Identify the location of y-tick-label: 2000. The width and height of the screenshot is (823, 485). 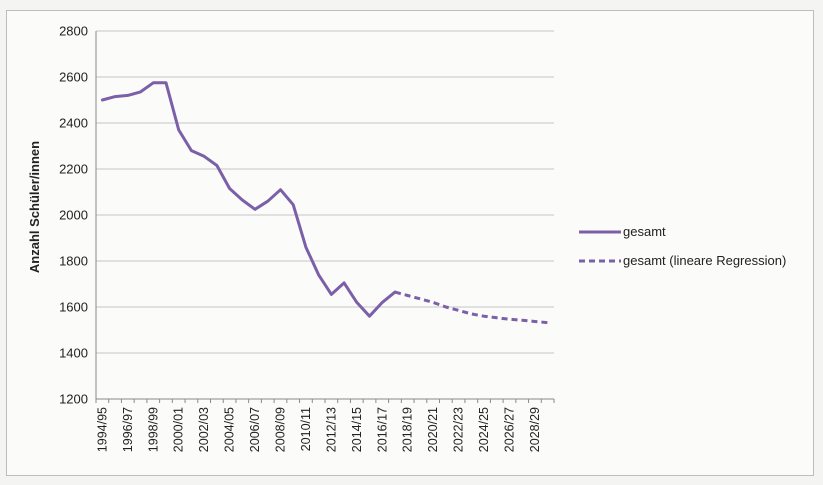
(73, 215).